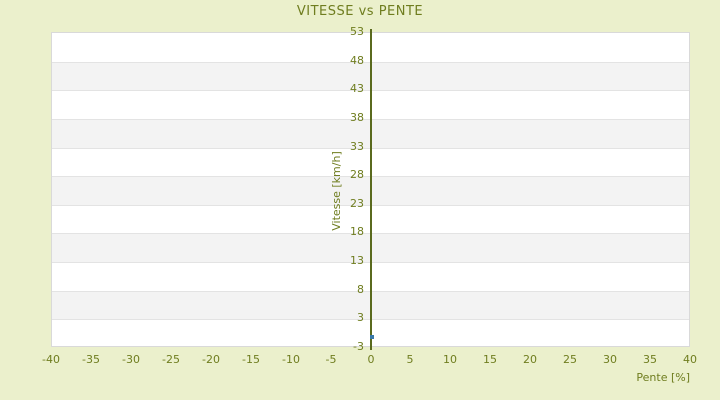  Describe the element at coordinates (530, 359) in the screenshot. I see `x-tick-label: 20` at that location.